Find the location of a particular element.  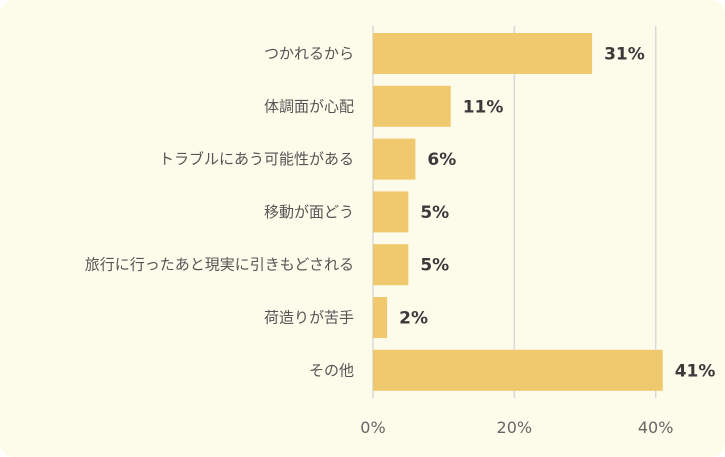

category-label: その他 is located at coordinates (331, 370).